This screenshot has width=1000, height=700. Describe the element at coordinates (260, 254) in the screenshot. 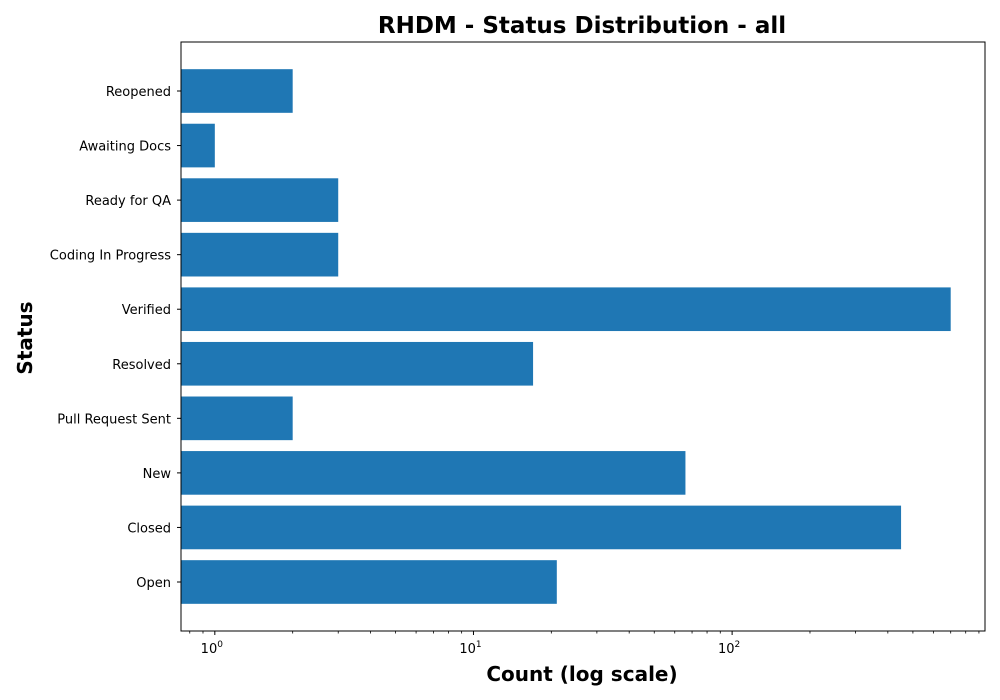

I see `bar-coding-in-progress` at that location.